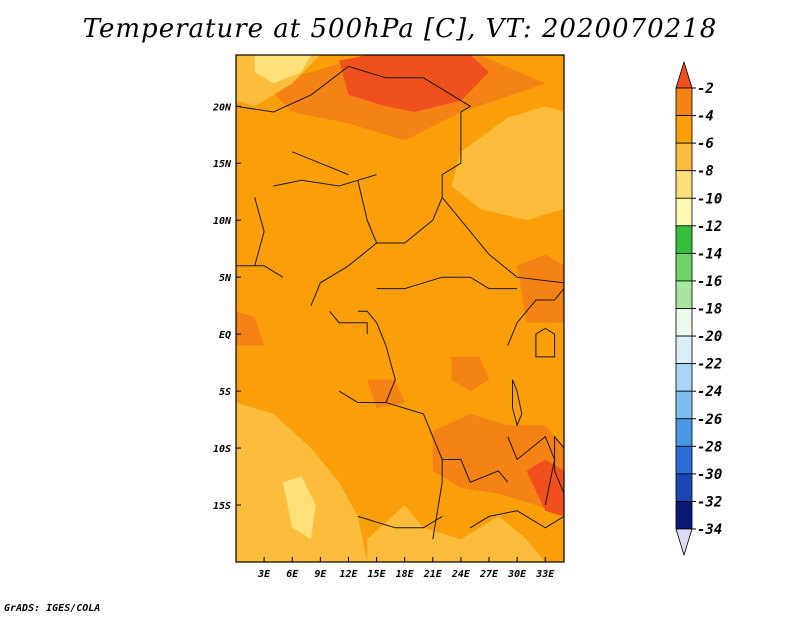  I want to click on colorbar-label-3: -8, so click(705, 172).